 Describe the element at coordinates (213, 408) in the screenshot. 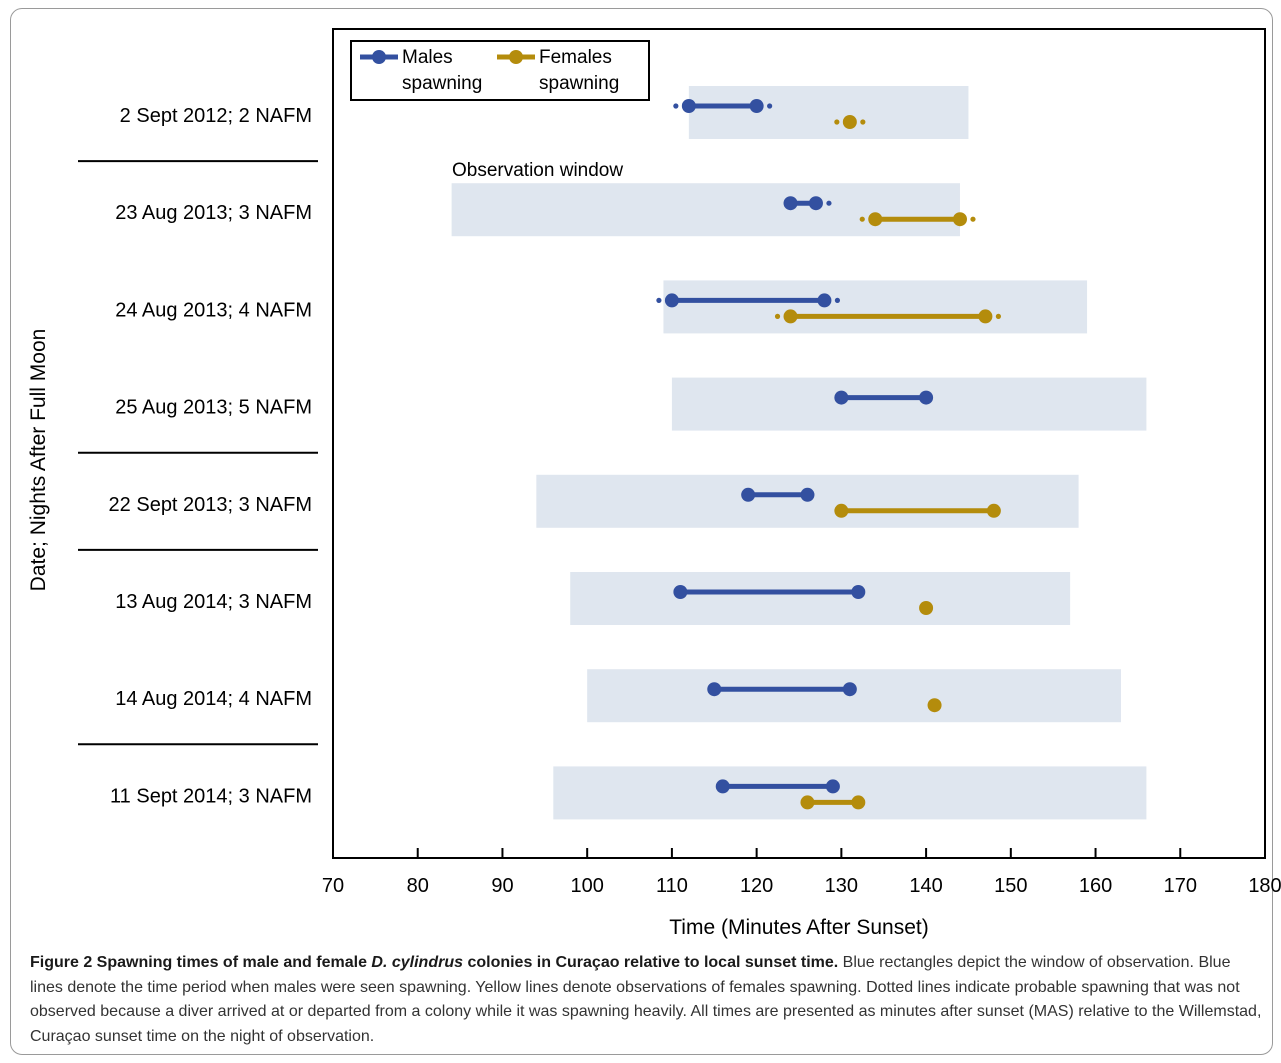

I see `row-label: 25 Aug 2013; 5 NAFM` at that location.